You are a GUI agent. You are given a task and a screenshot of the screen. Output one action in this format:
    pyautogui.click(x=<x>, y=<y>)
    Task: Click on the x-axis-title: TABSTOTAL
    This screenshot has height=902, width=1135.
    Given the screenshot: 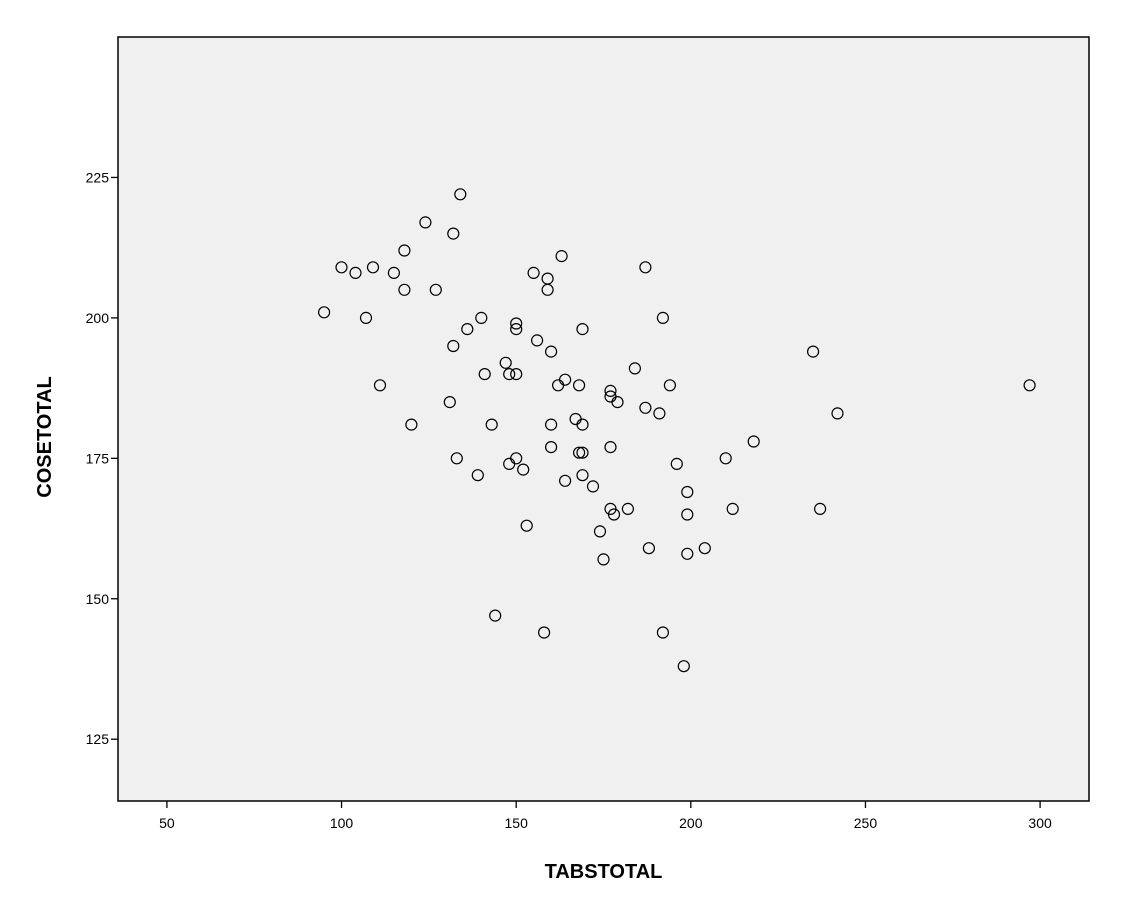 What is the action you would take?
    pyautogui.click(x=604, y=872)
    